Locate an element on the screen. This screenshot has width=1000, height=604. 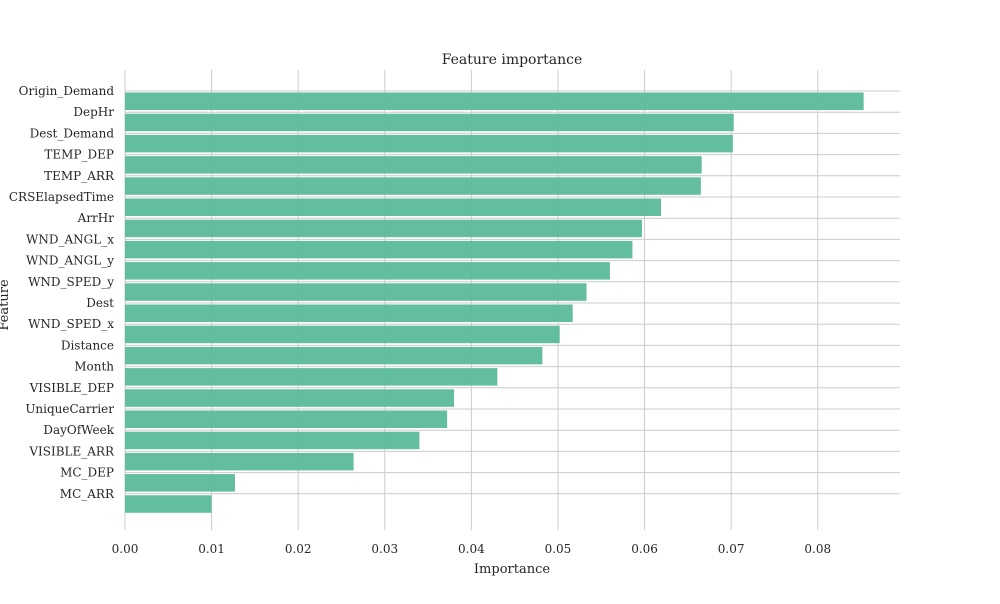
x-tick-label: 0.08 is located at coordinates (817, 549).